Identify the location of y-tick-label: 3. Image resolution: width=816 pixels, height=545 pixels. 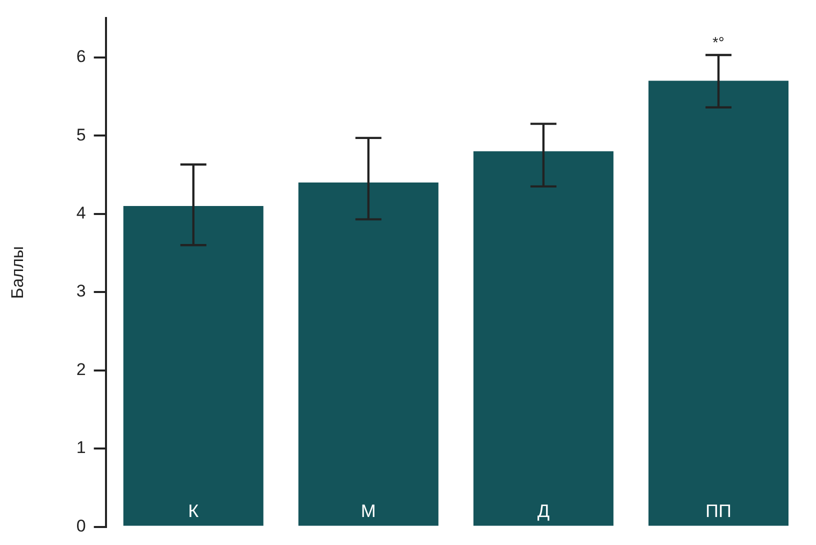
(81, 291).